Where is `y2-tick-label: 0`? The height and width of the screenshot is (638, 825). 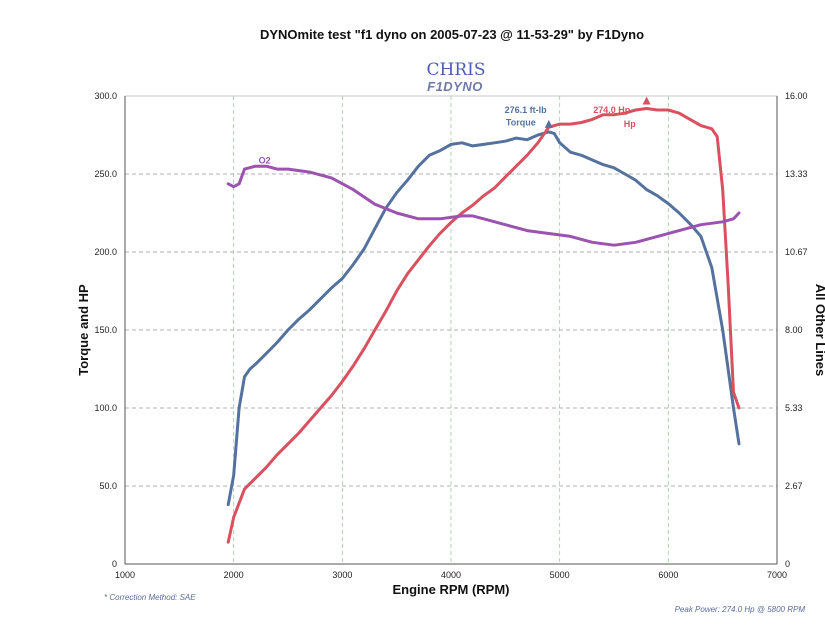 y2-tick-label: 0 is located at coordinates (787, 564).